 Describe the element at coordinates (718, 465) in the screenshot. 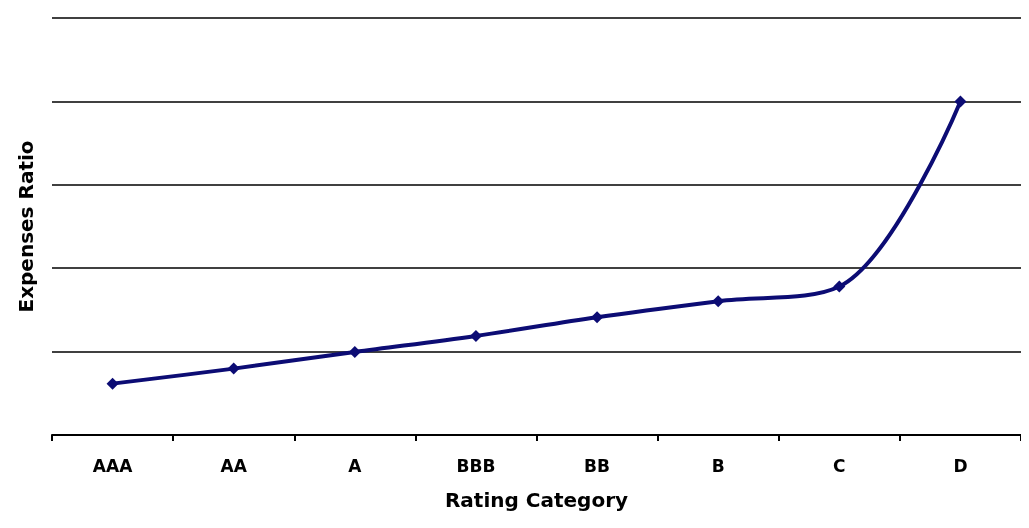

I see `x-tick-label: B` at that location.